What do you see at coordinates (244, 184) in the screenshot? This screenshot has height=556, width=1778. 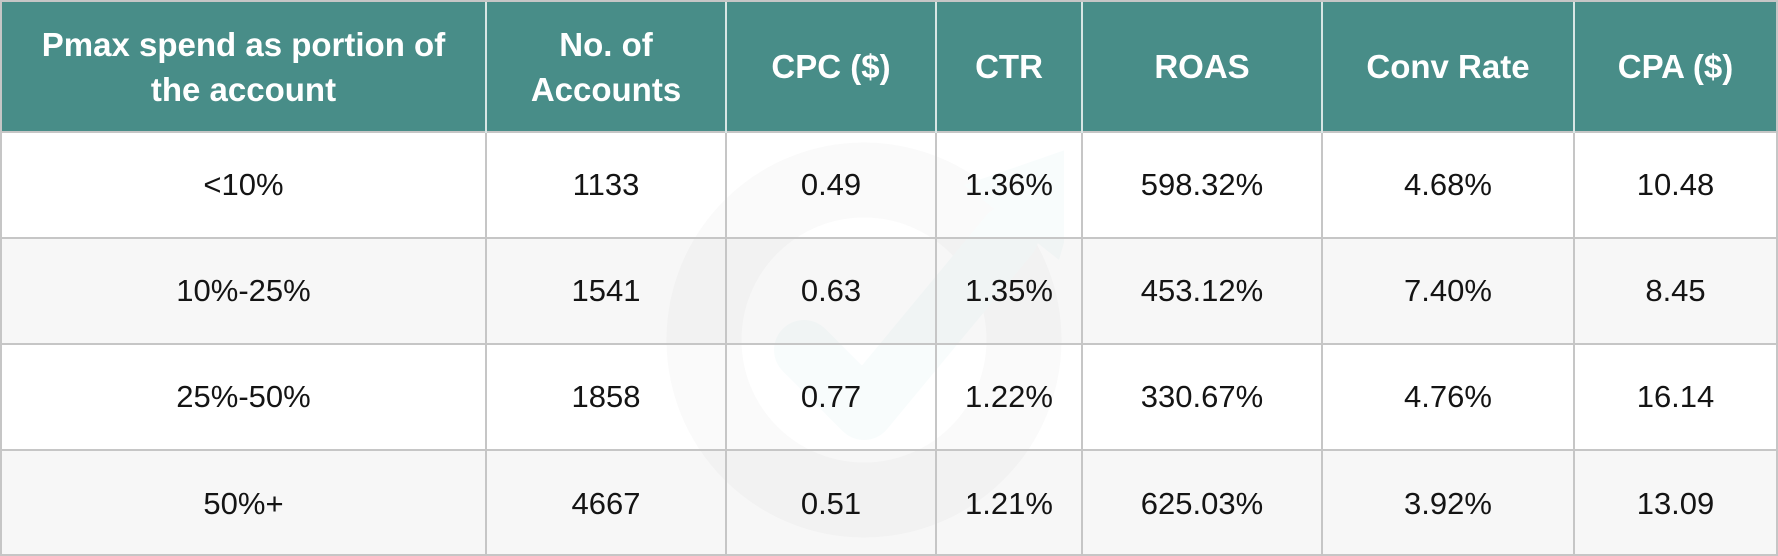 I see `cell-pmax-spend: <10%` at bounding box center [244, 184].